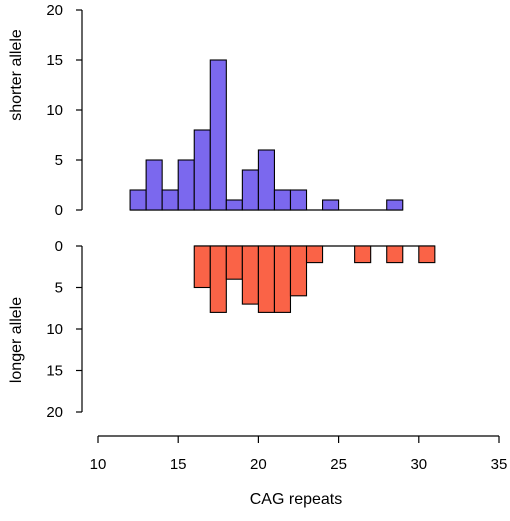  What do you see at coordinates (499, 464) in the screenshot?
I see `x-tick-label: 35` at bounding box center [499, 464].